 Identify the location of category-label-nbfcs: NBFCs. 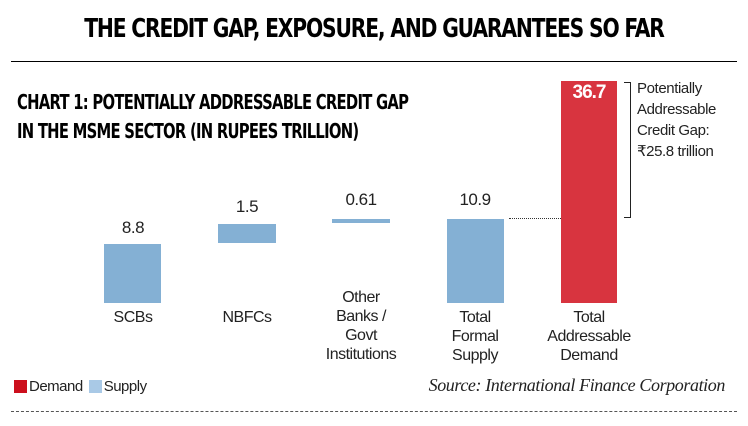
(247, 317).